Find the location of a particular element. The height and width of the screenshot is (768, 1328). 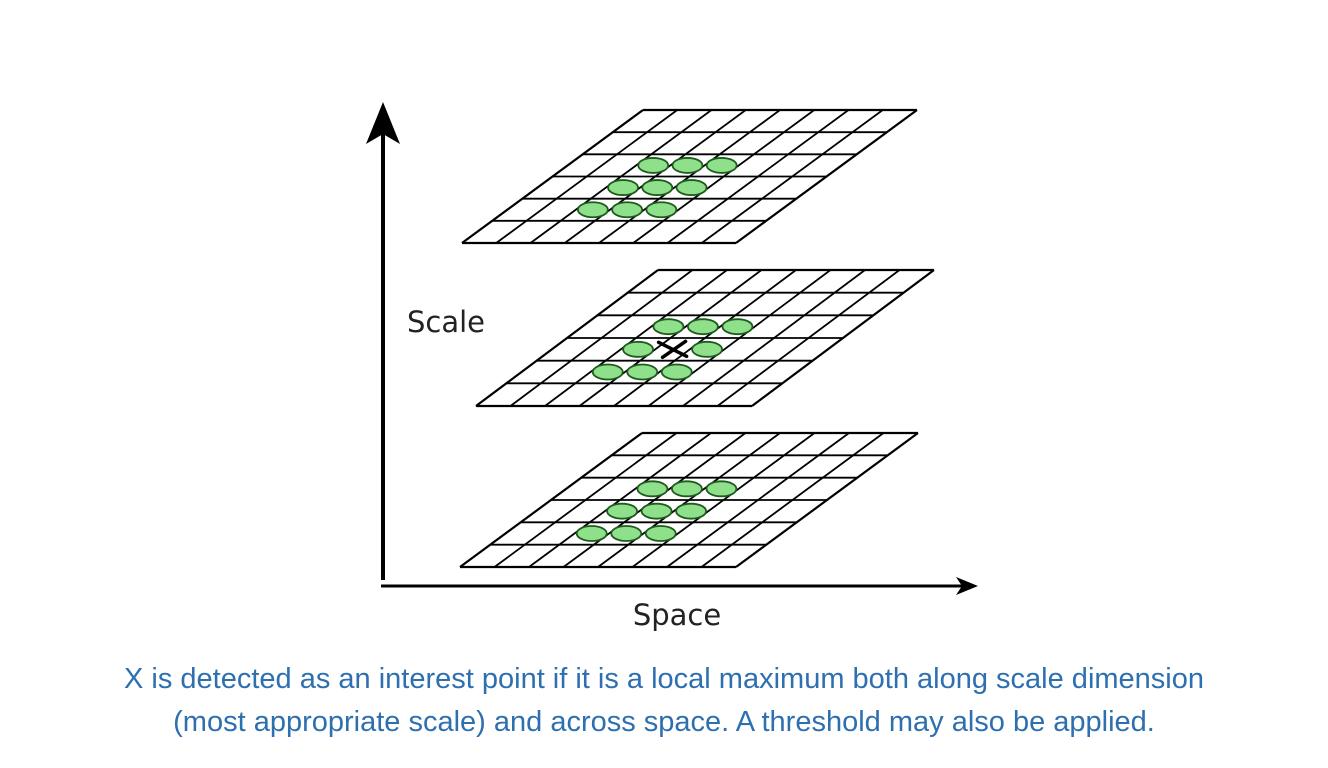

x-marker-stroke is located at coordinates (674, 349).